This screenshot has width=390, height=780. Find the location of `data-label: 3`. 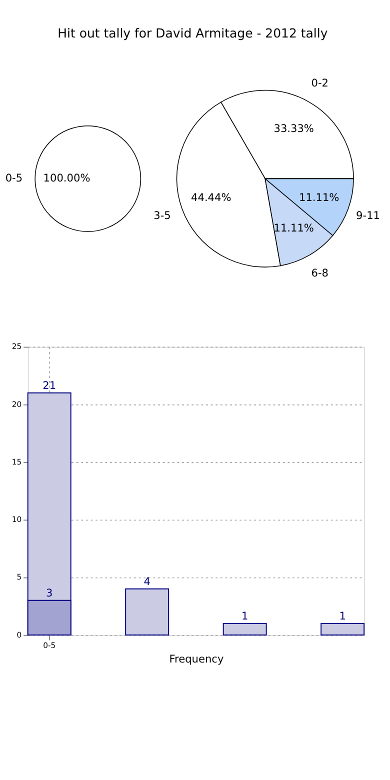

data-label: 3 is located at coordinates (49, 594).